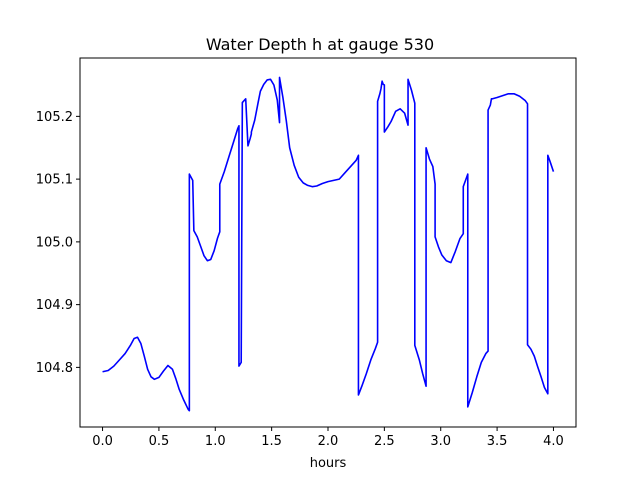 The height and width of the screenshot is (480, 640). I want to click on y-tick-label: 104.9, so click(54, 305).